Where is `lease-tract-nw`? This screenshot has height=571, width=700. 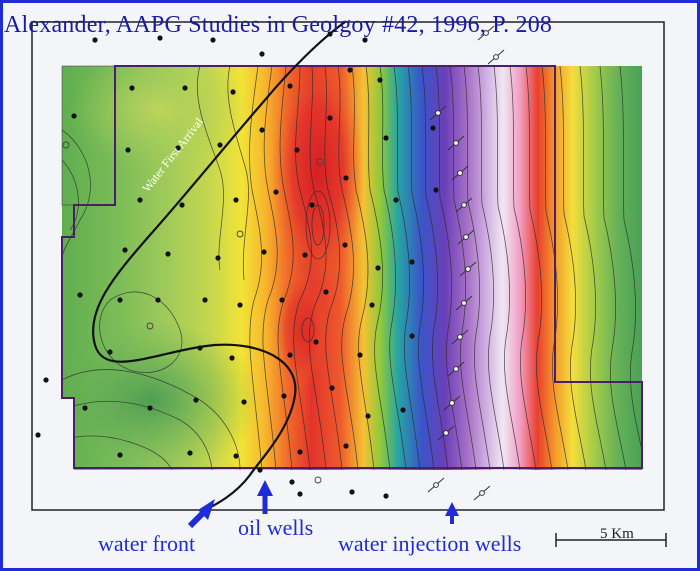
lease-tract-nw is located at coordinates (88, 135).